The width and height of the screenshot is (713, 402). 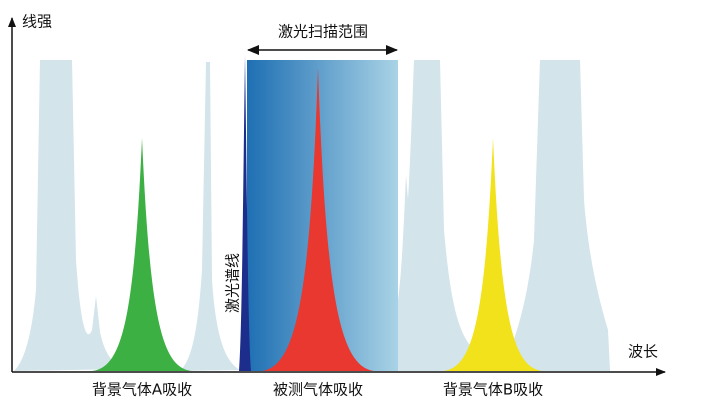 What do you see at coordinates (142, 390) in the screenshot?
I see `region-label: 背景气体A吸收` at bounding box center [142, 390].